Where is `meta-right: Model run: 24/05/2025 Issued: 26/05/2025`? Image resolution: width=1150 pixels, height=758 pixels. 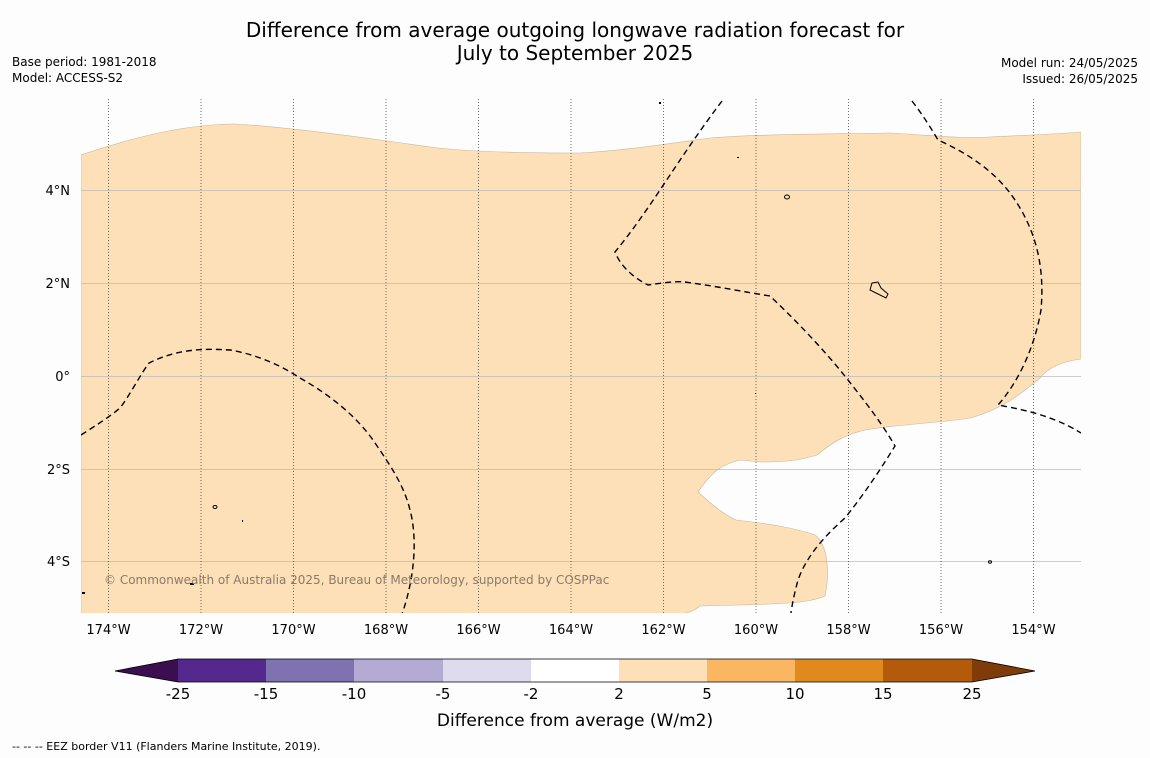
meta-right: Model run: 24/05/2025 Issued: 26/05/2025 is located at coordinates (1069, 71).